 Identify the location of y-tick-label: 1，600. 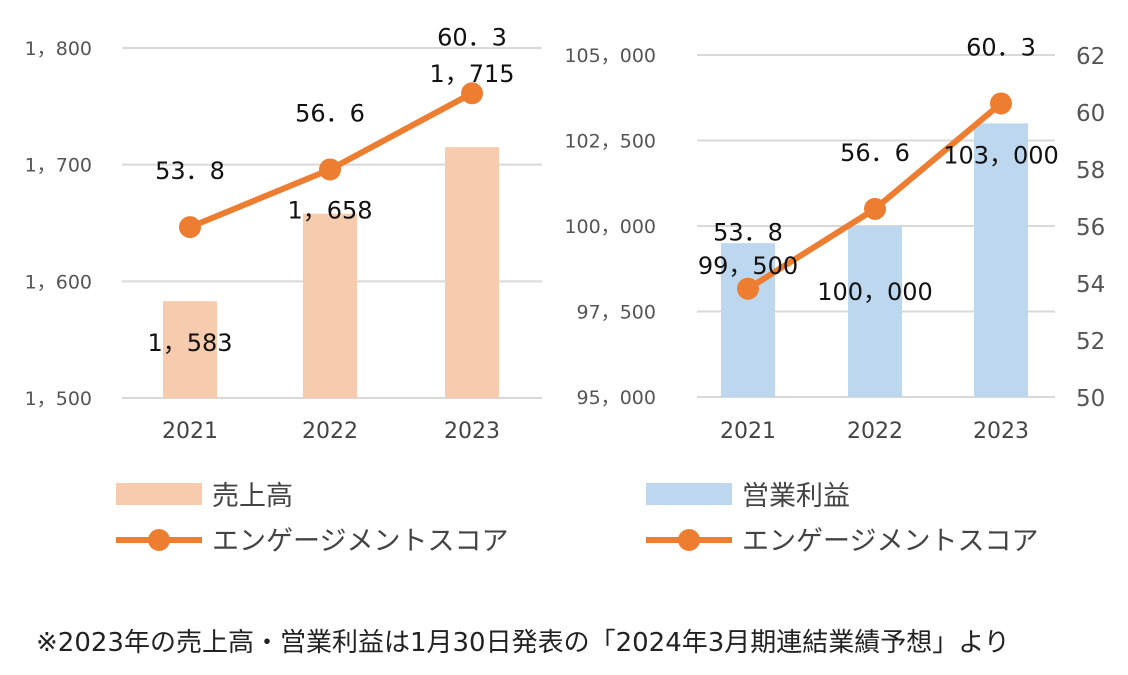
(58, 282).